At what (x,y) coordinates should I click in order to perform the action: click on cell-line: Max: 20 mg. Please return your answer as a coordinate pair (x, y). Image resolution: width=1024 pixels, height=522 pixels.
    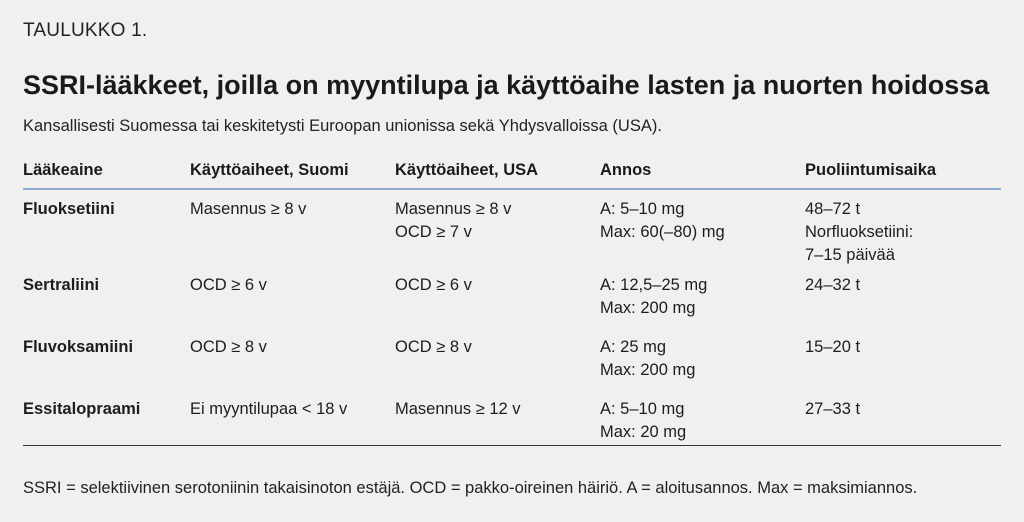
    Looking at the image, I should click on (643, 432).